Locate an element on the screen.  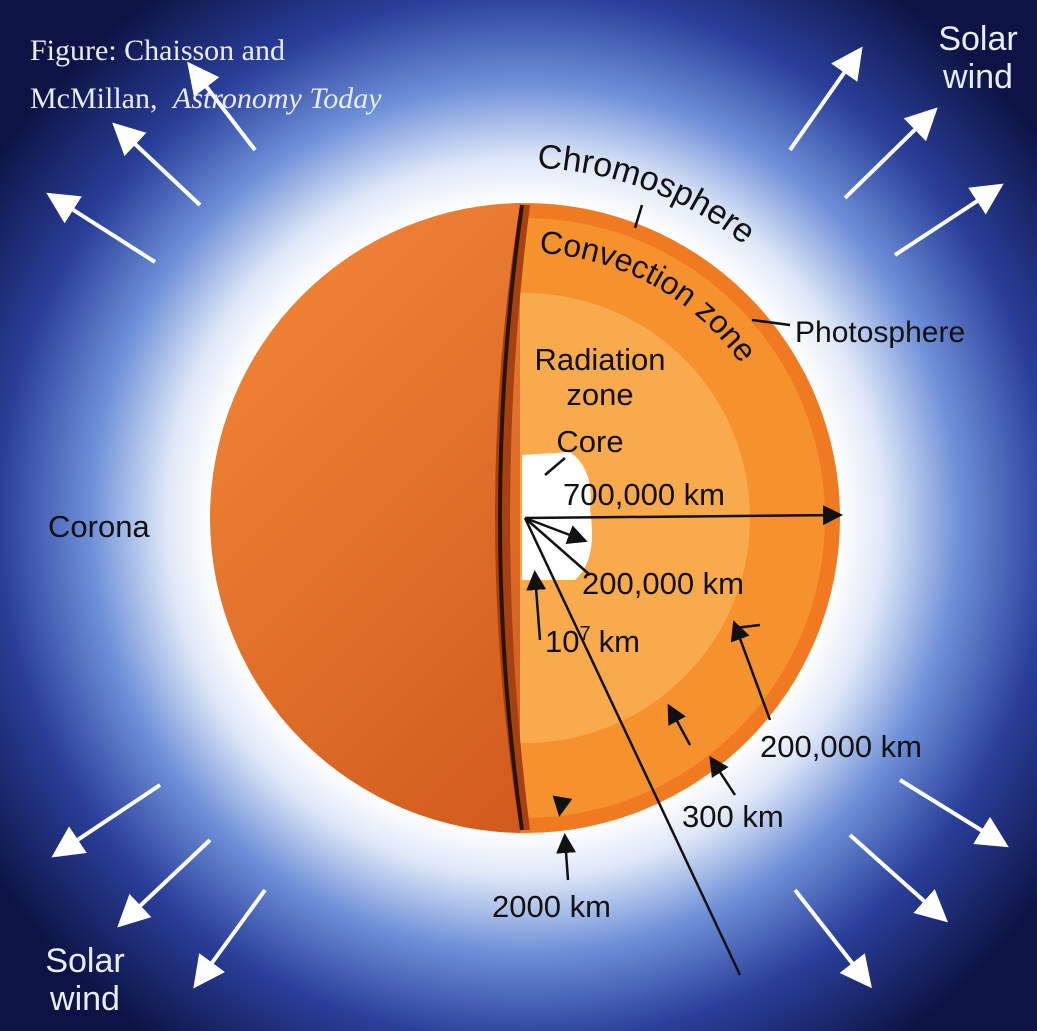
radiation-zone-label: zone is located at coordinates (599, 394).